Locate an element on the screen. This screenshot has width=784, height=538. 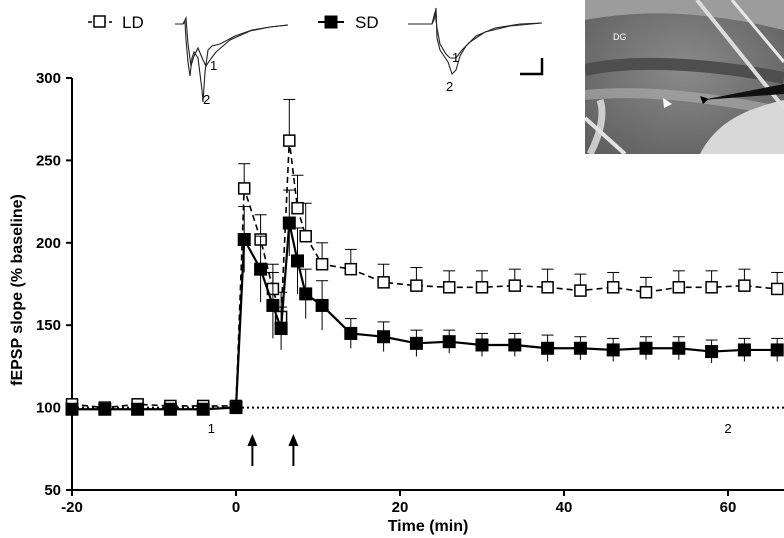
ld-trace-label-1: 1 is located at coordinates (213, 65).